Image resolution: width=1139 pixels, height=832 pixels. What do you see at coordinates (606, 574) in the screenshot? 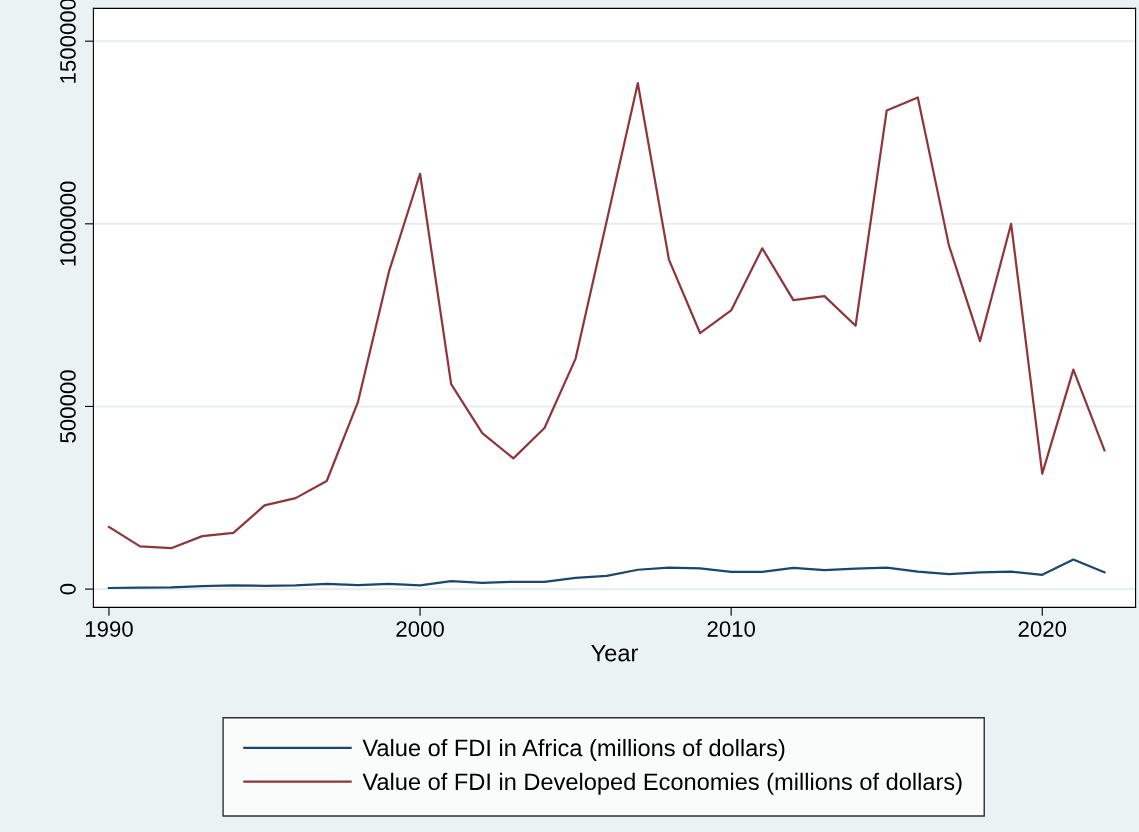
I see `line-series` at bounding box center [606, 574].